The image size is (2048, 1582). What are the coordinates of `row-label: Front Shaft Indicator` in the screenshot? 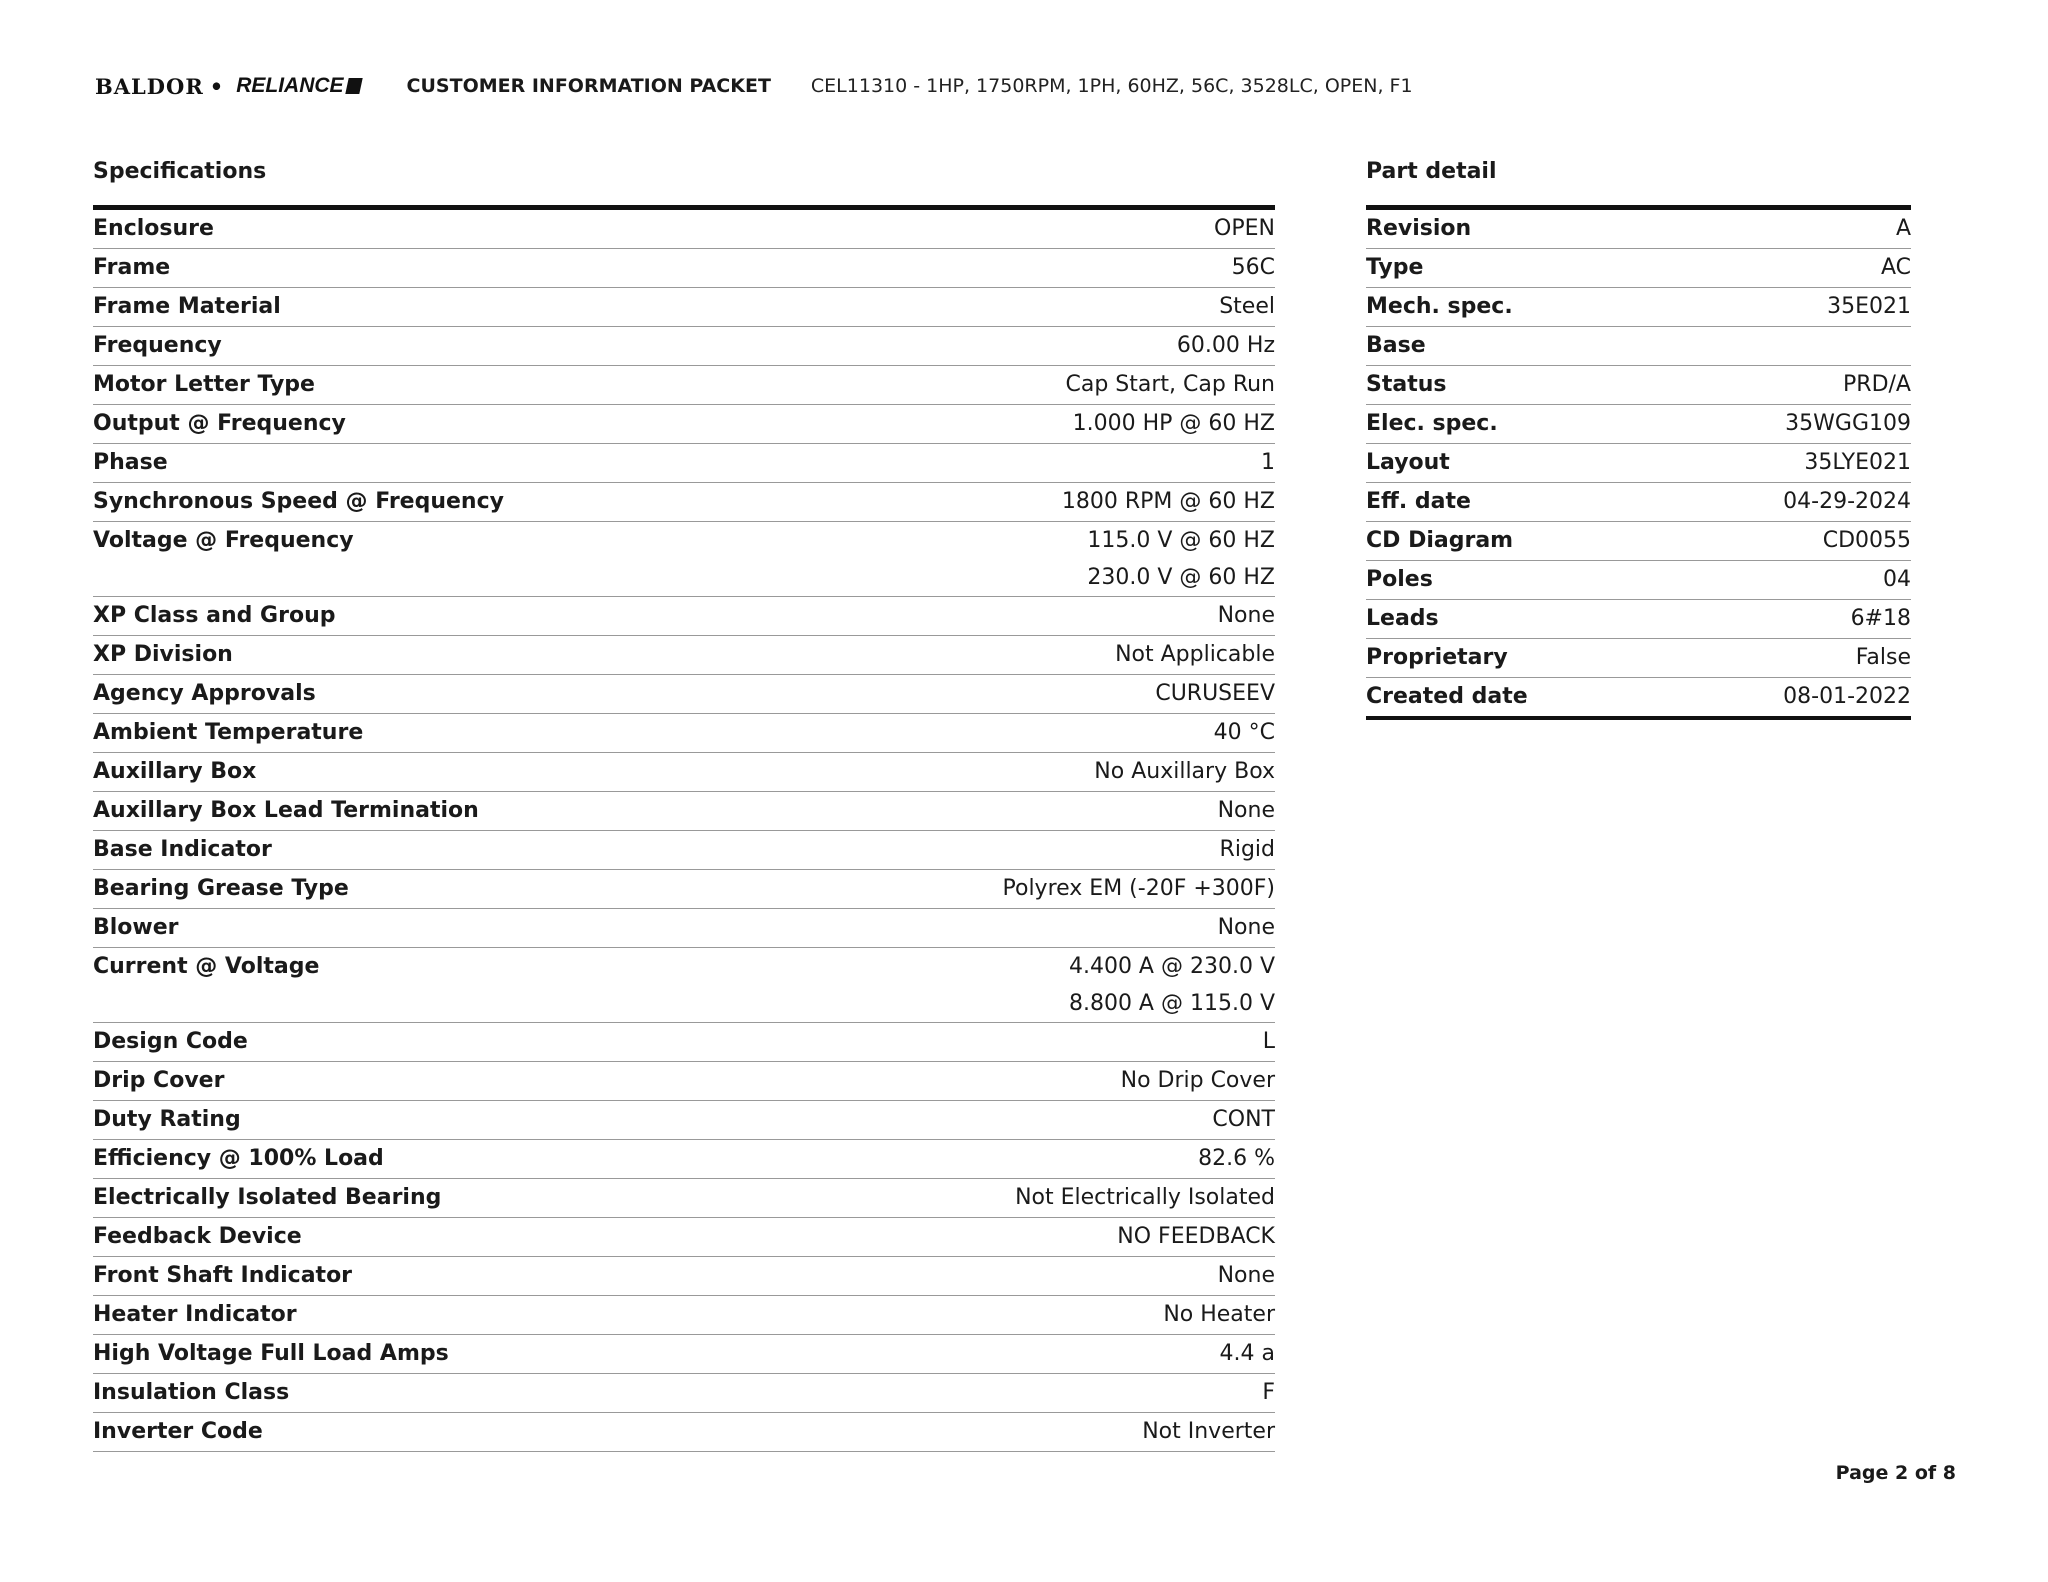 It's located at (223, 1275).